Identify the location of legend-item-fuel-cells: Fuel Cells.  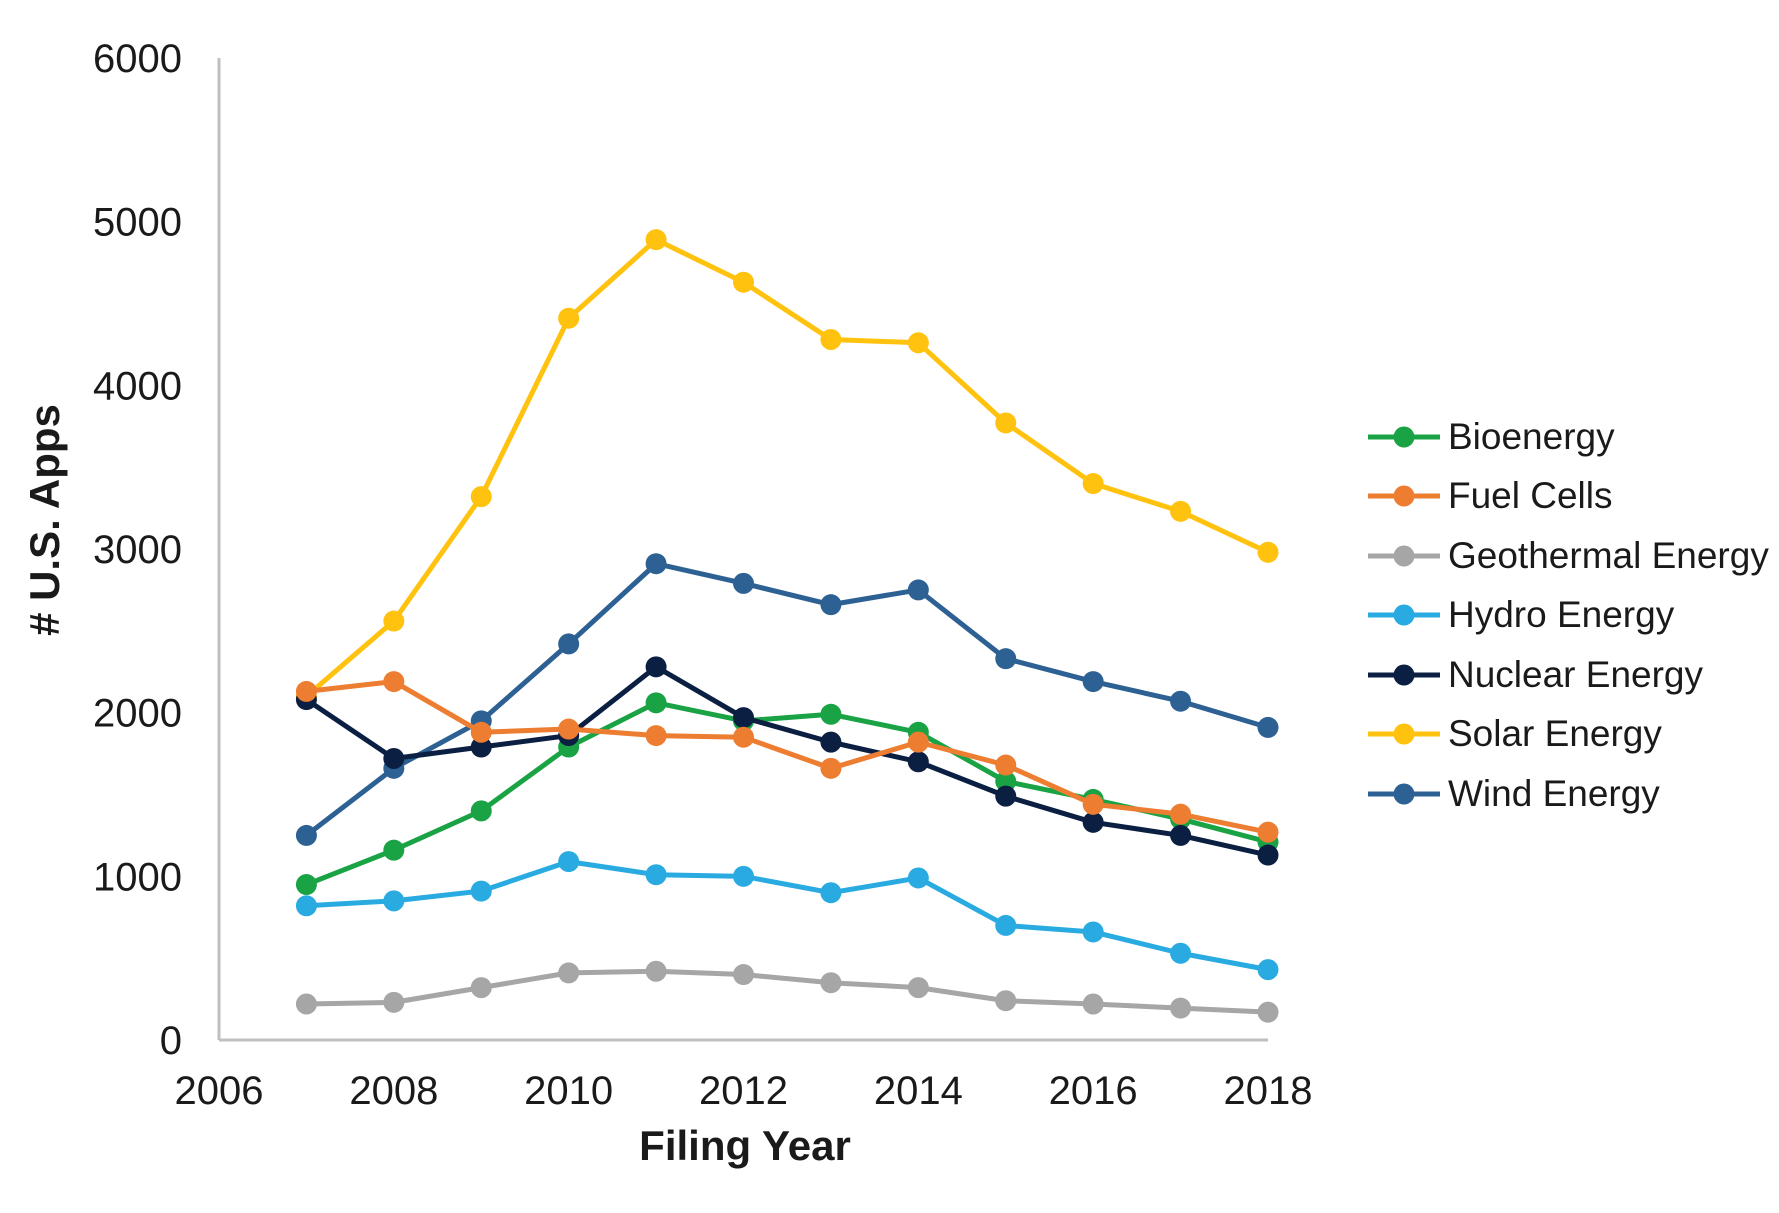
(1568, 497).